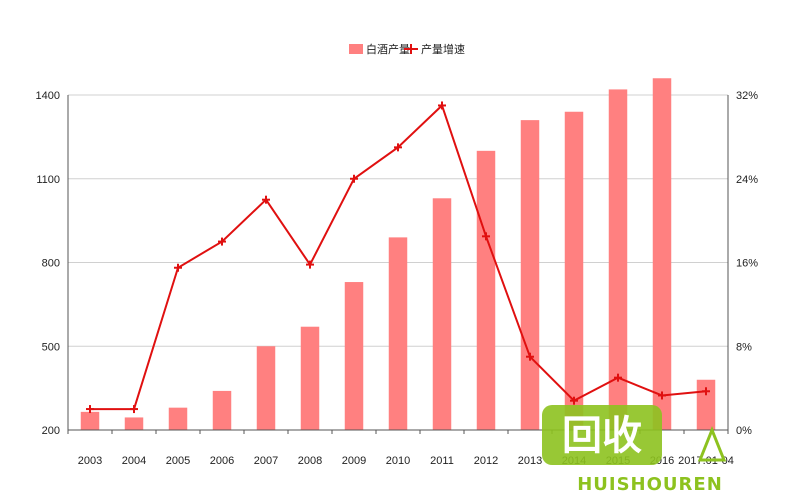  Describe the element at coordinates (443, 49) in the screenshot. I see `legend-line-label: 产量增速` at that location.